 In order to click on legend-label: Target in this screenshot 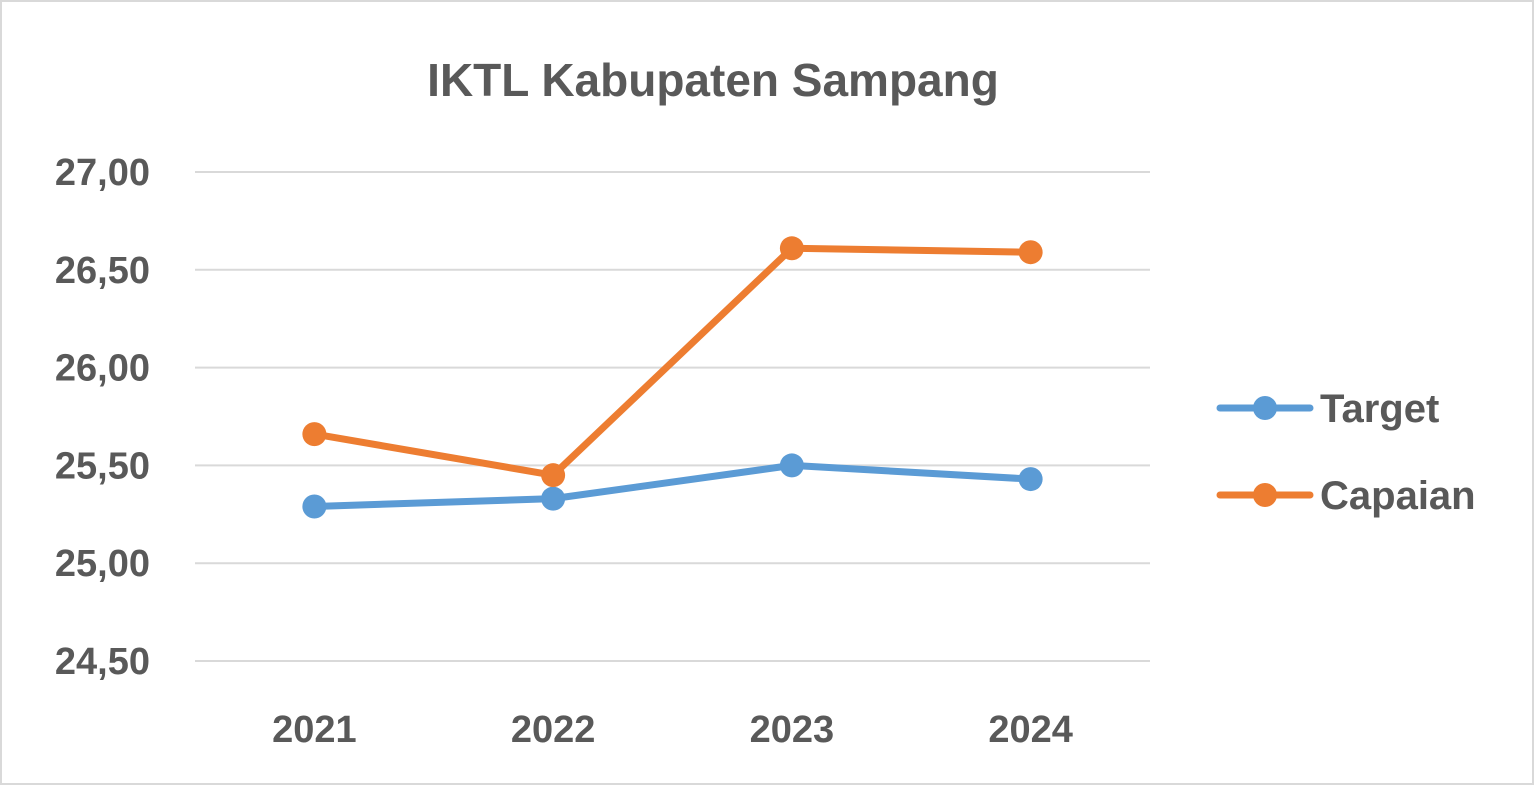, I will do `click(1379, 409)`.